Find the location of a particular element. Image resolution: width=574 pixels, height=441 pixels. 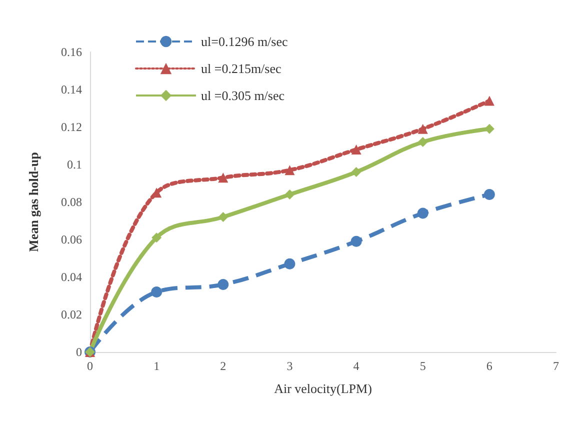

y-tick-label: 0 is located at coordinates (79, 352).